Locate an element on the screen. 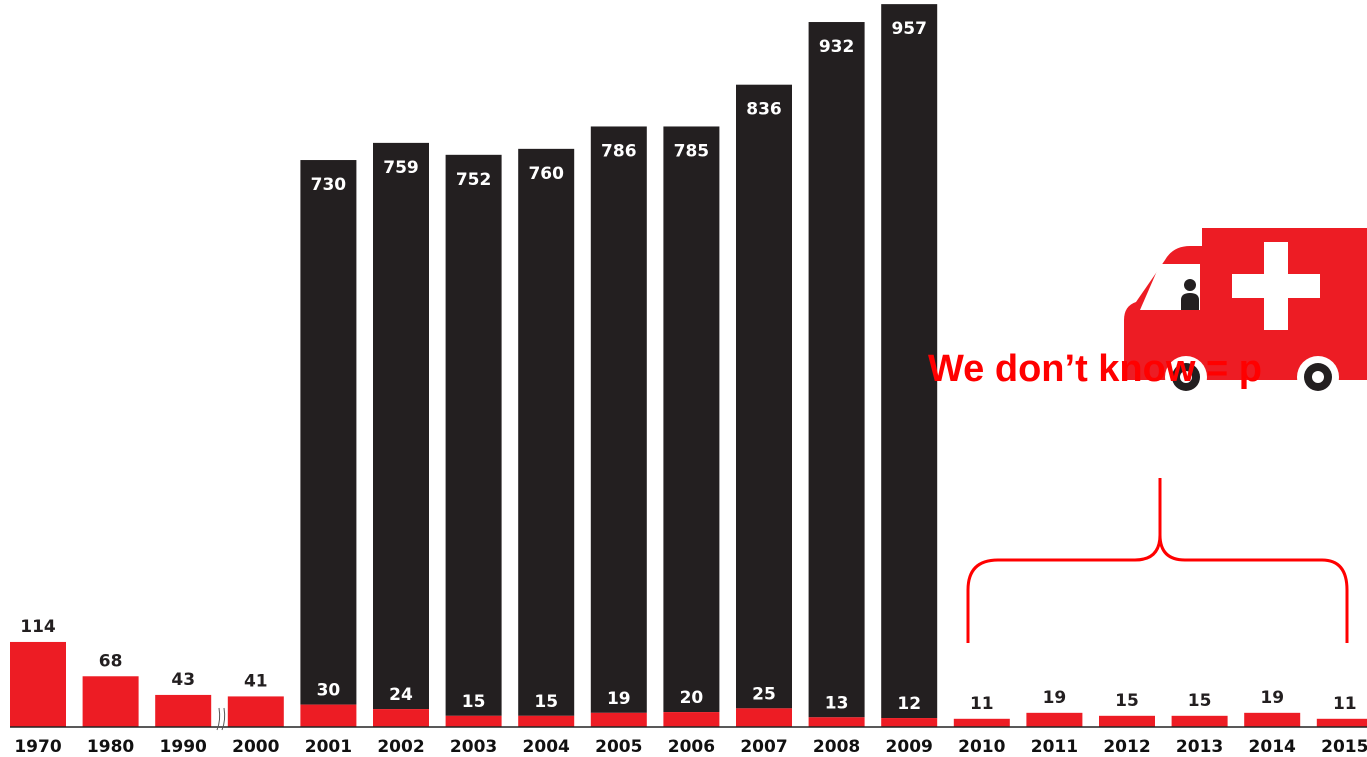 This screenshot has width=1367, height=757. data-label: 114 is located at coordinates (38, 627).